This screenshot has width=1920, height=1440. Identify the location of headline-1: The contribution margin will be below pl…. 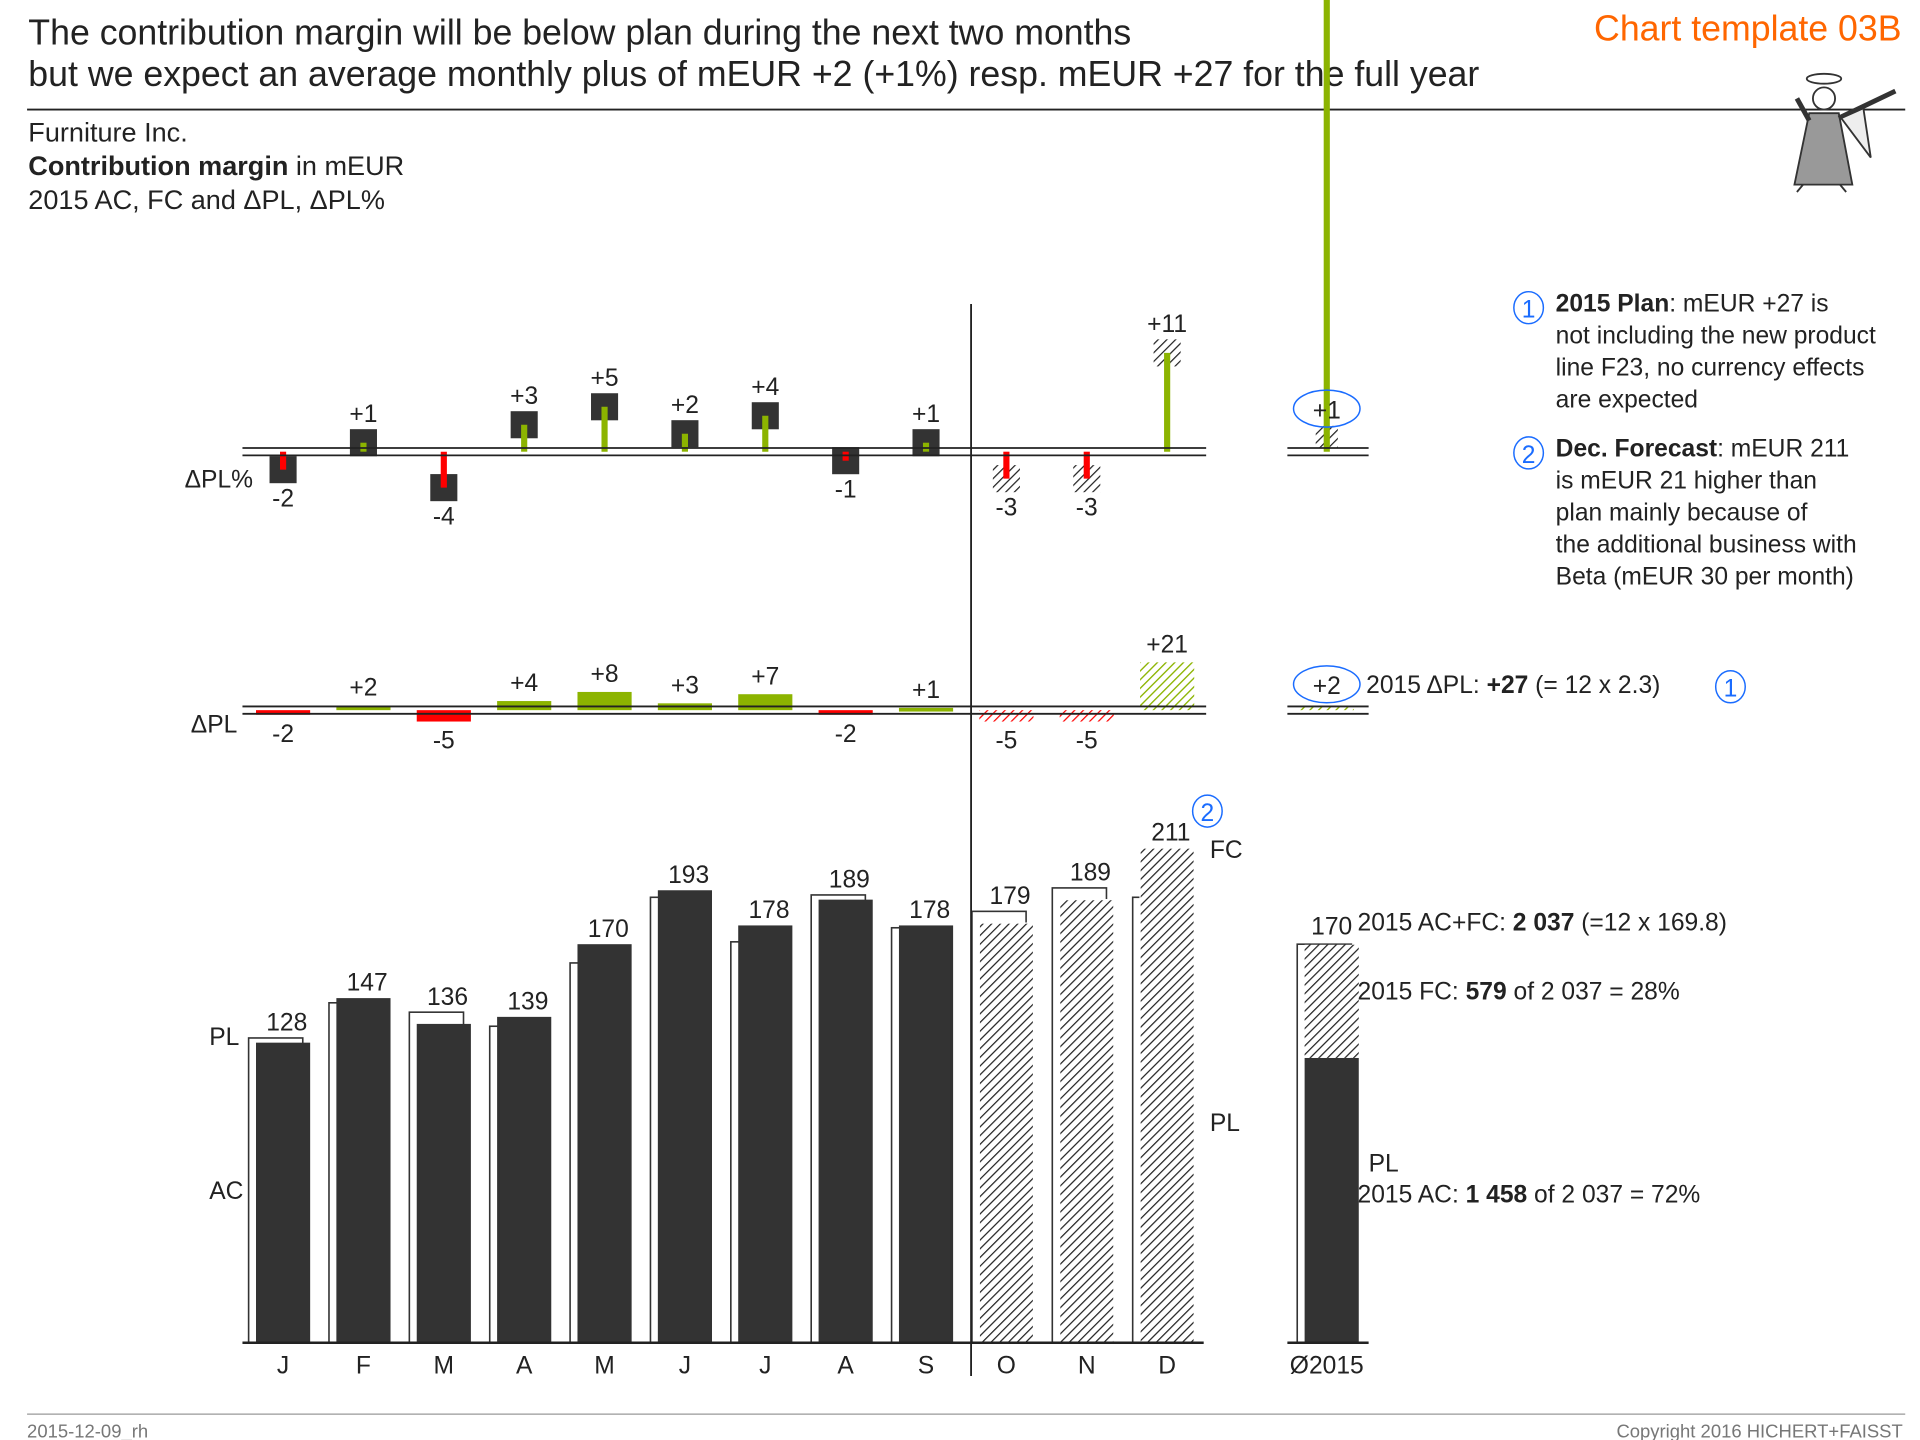
(579, 32).